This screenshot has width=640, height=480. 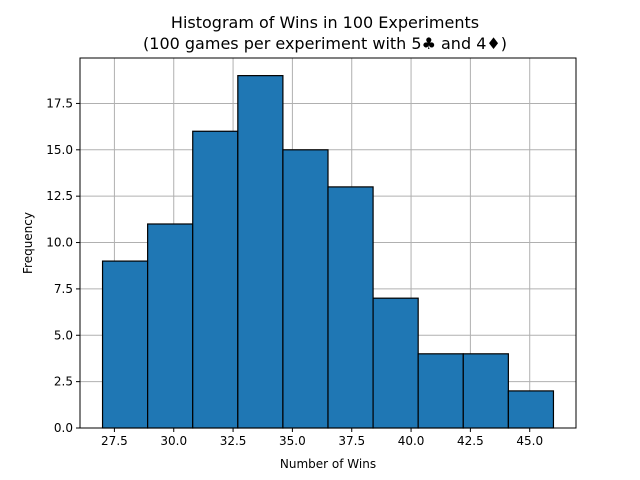 What do you see at coordinates (59, 243) in the screenshot?
I see `y-tick-label-4: 10.0` at bounding box center [59, 243].